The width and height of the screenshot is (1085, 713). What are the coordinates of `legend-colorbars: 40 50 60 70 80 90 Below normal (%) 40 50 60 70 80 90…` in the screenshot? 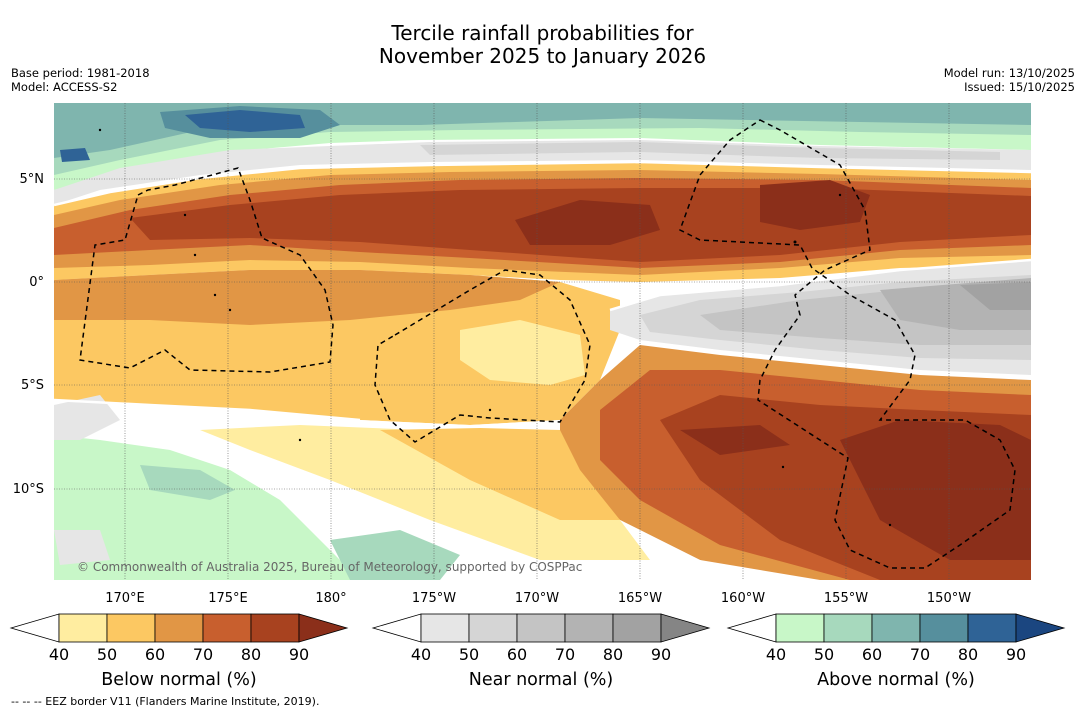 It's located at (537, 651).